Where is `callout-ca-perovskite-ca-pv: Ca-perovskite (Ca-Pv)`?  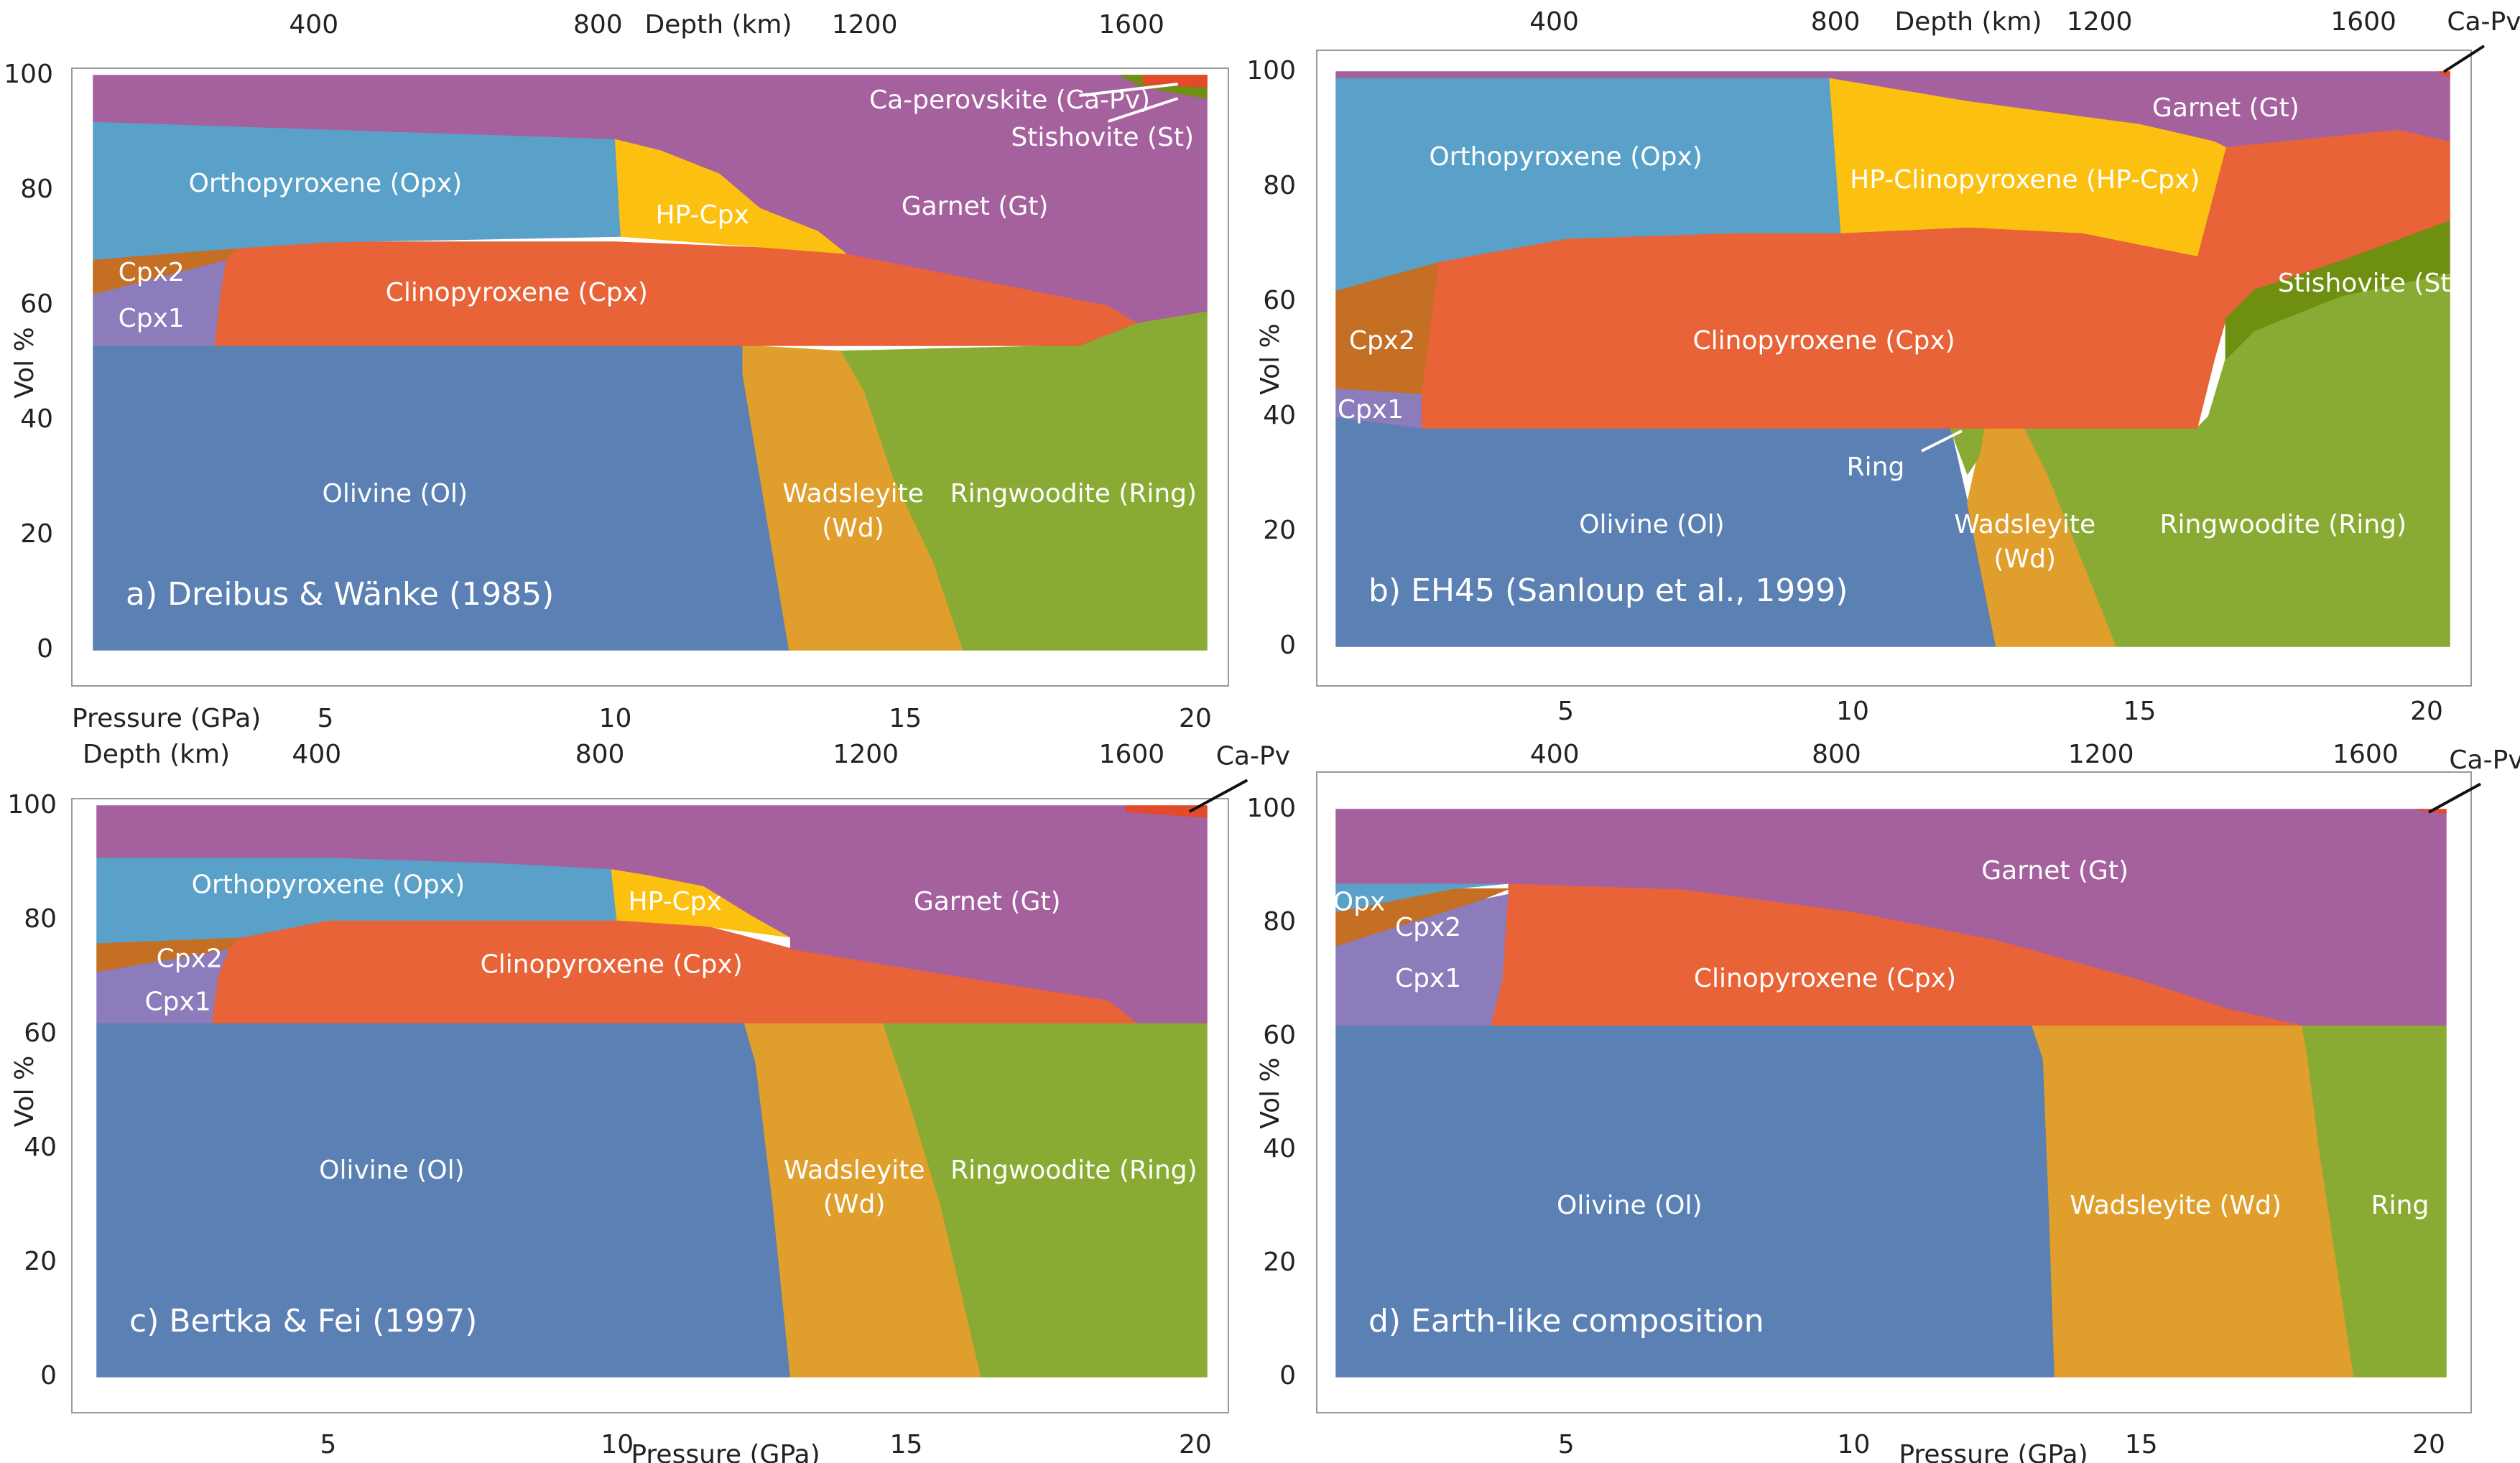 callout-ca-perovskite-ca-pv: Ca-perovskite (Ca-Pv) is located at coordinates (1009, 100).